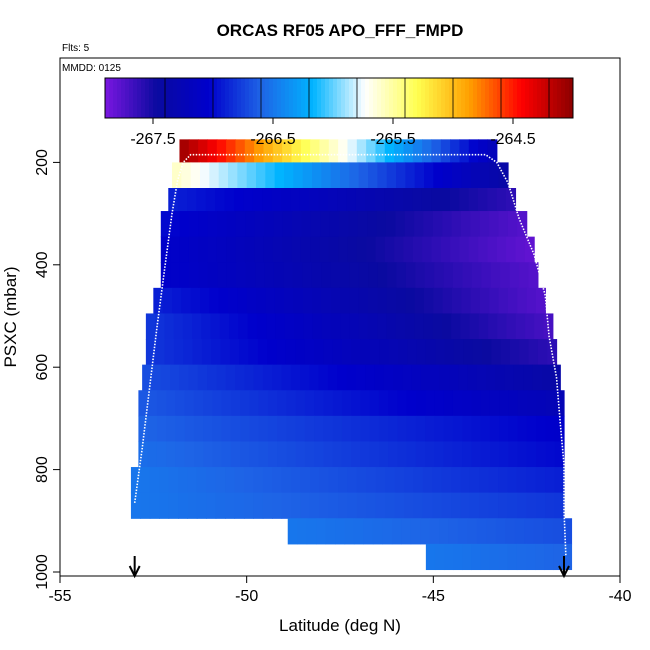 This screenshot has width=650, height=650. Describe the element at coordinates (512, 139) in the screenshot. I see `colorbar-tick-label: -264.5` at that location.